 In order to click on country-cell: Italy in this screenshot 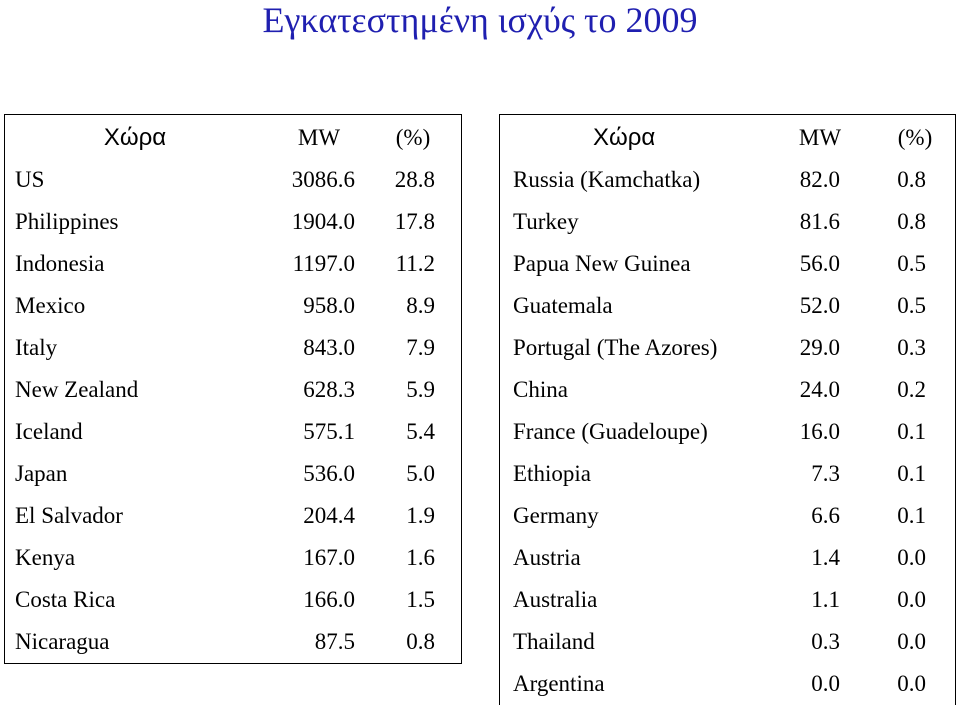, I will do `click(36, 347)`.